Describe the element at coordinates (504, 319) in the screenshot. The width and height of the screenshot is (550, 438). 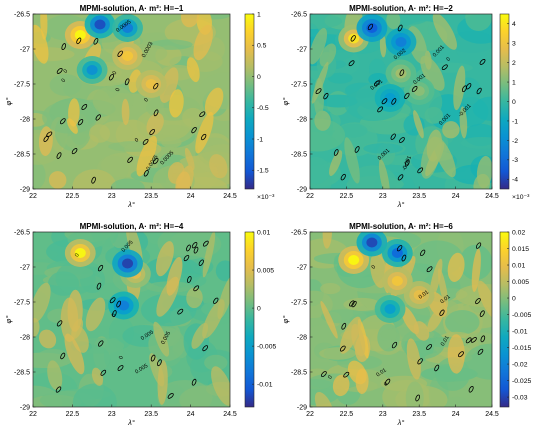
I see `colorbar` at that location.